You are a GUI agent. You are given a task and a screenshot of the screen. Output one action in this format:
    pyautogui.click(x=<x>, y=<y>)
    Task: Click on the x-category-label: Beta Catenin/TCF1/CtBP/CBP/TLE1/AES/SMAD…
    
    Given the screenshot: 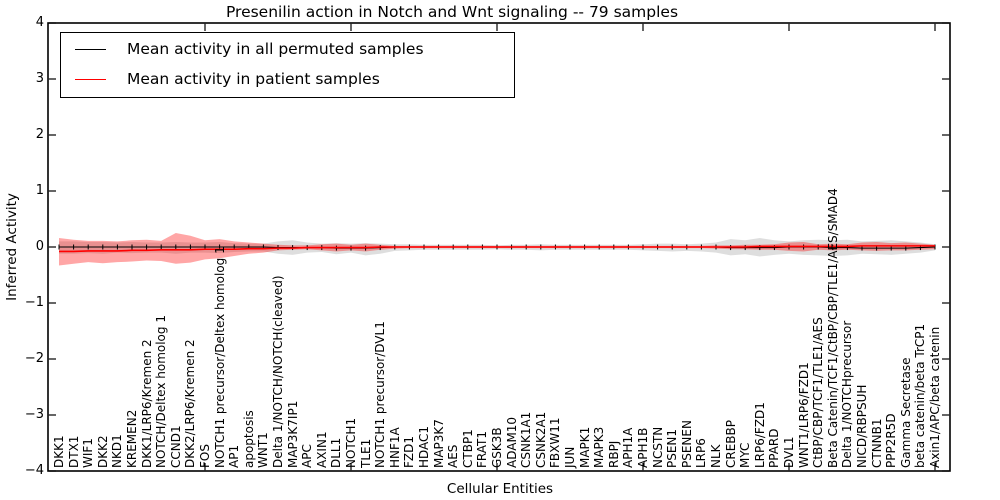 What is the action you would take?
    pyautogui.click(x=832, y=328)
    